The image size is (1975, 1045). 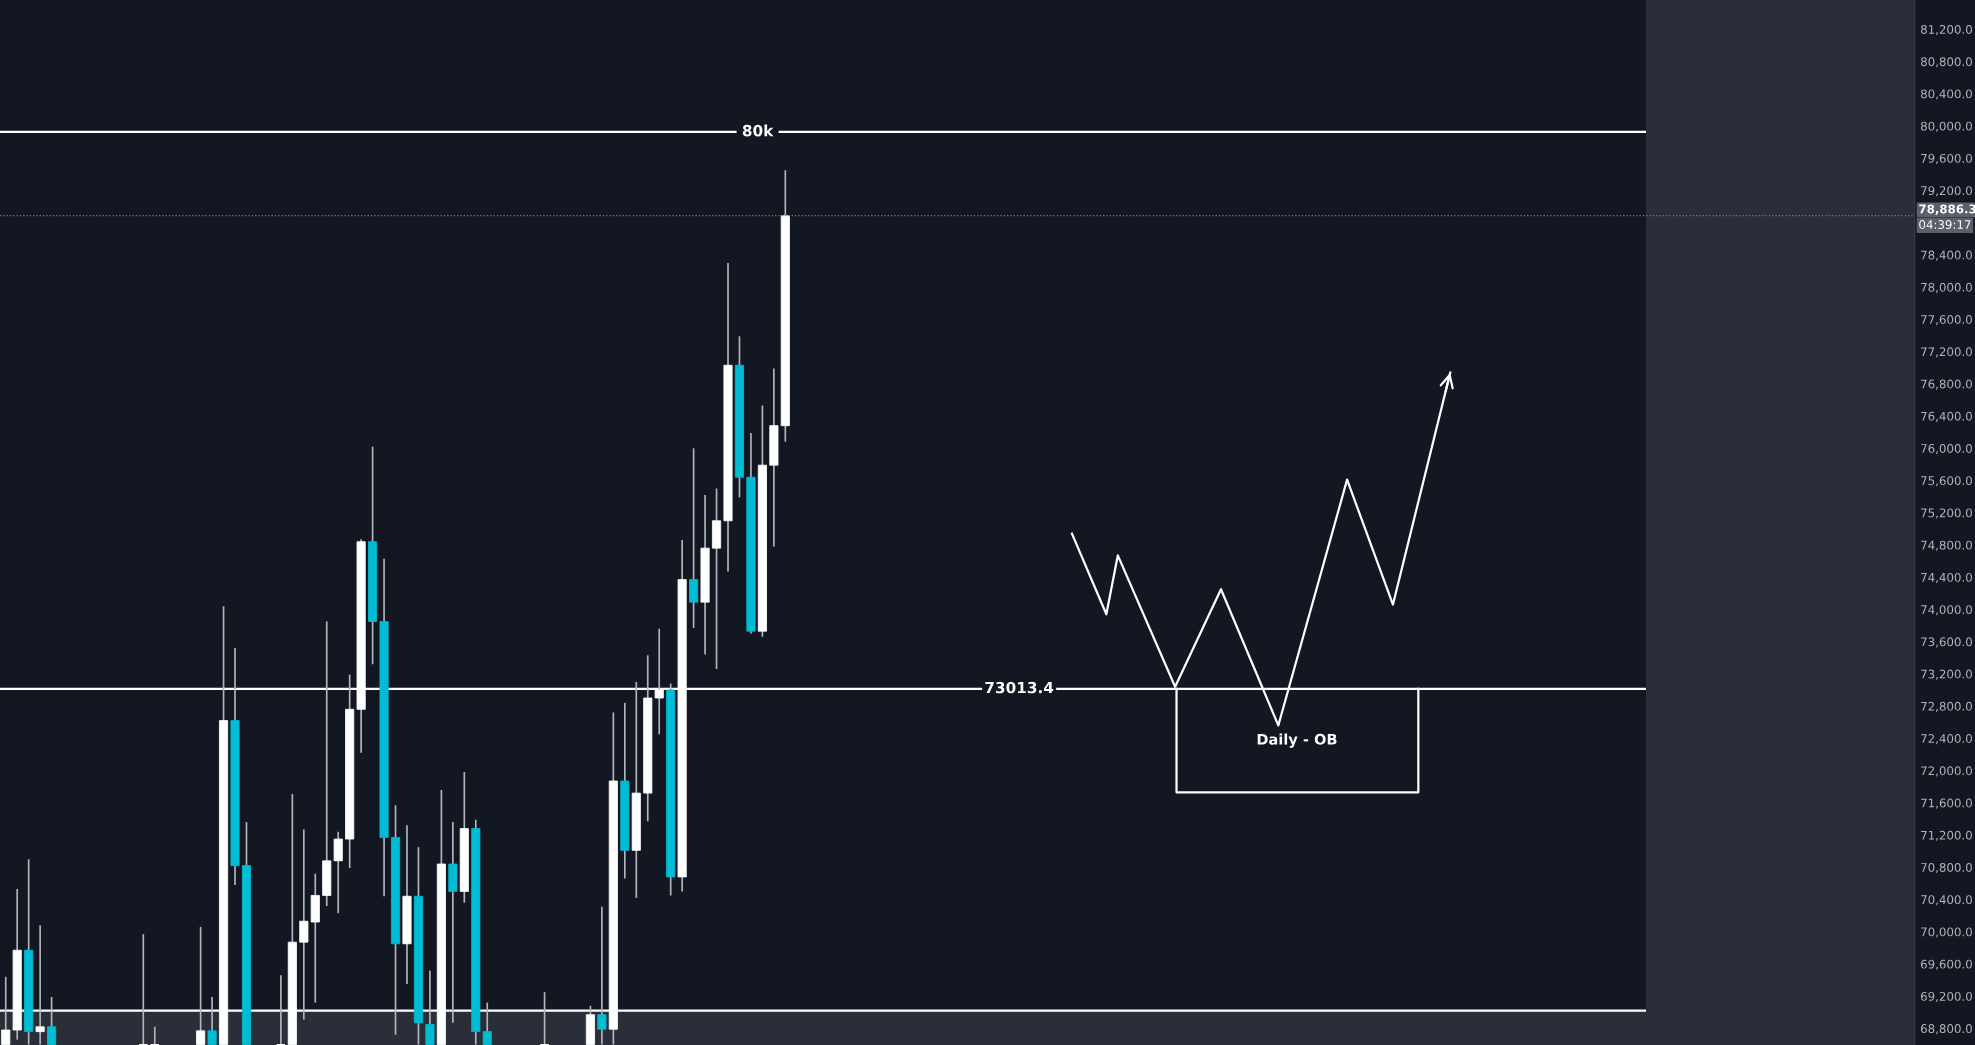 I want to click on y-tick-label: 79,200.0, so click(x=1946, y=191).